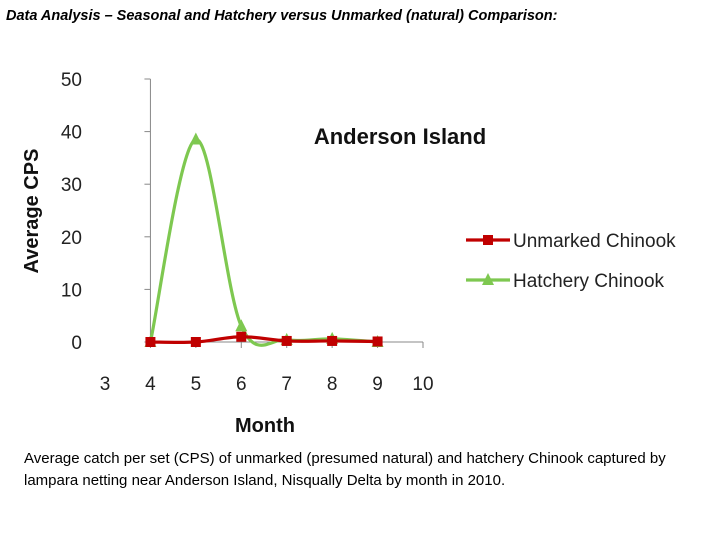 This screenshot has width=720, height=540. What do you see at coordinates (589, 281) in the screenshot?
I see `legend-label: Hatchery Chinook` at bounding box center [589, 281].